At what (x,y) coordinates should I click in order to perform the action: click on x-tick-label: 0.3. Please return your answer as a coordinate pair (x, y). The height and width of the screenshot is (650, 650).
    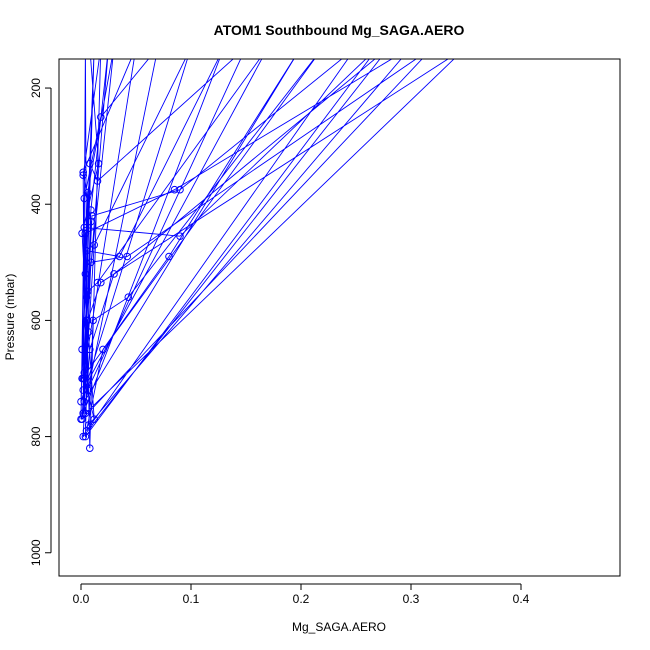
    Looking at the image, I should click on (411, 599).